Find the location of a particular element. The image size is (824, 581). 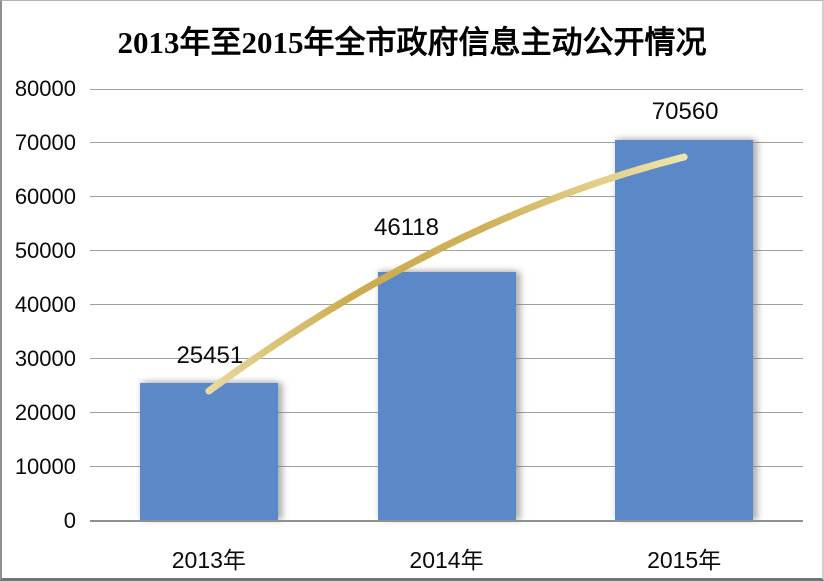

x-axis-label: 2014年 is located at coordinates (446, 560).